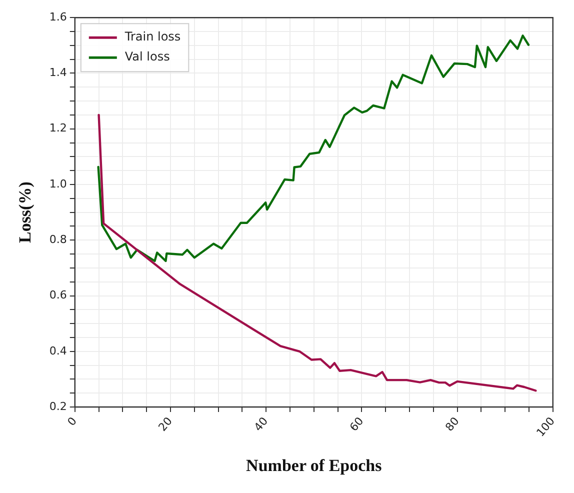  I want to click on x-axis-title: Number of Epochs, so click(314, 466).